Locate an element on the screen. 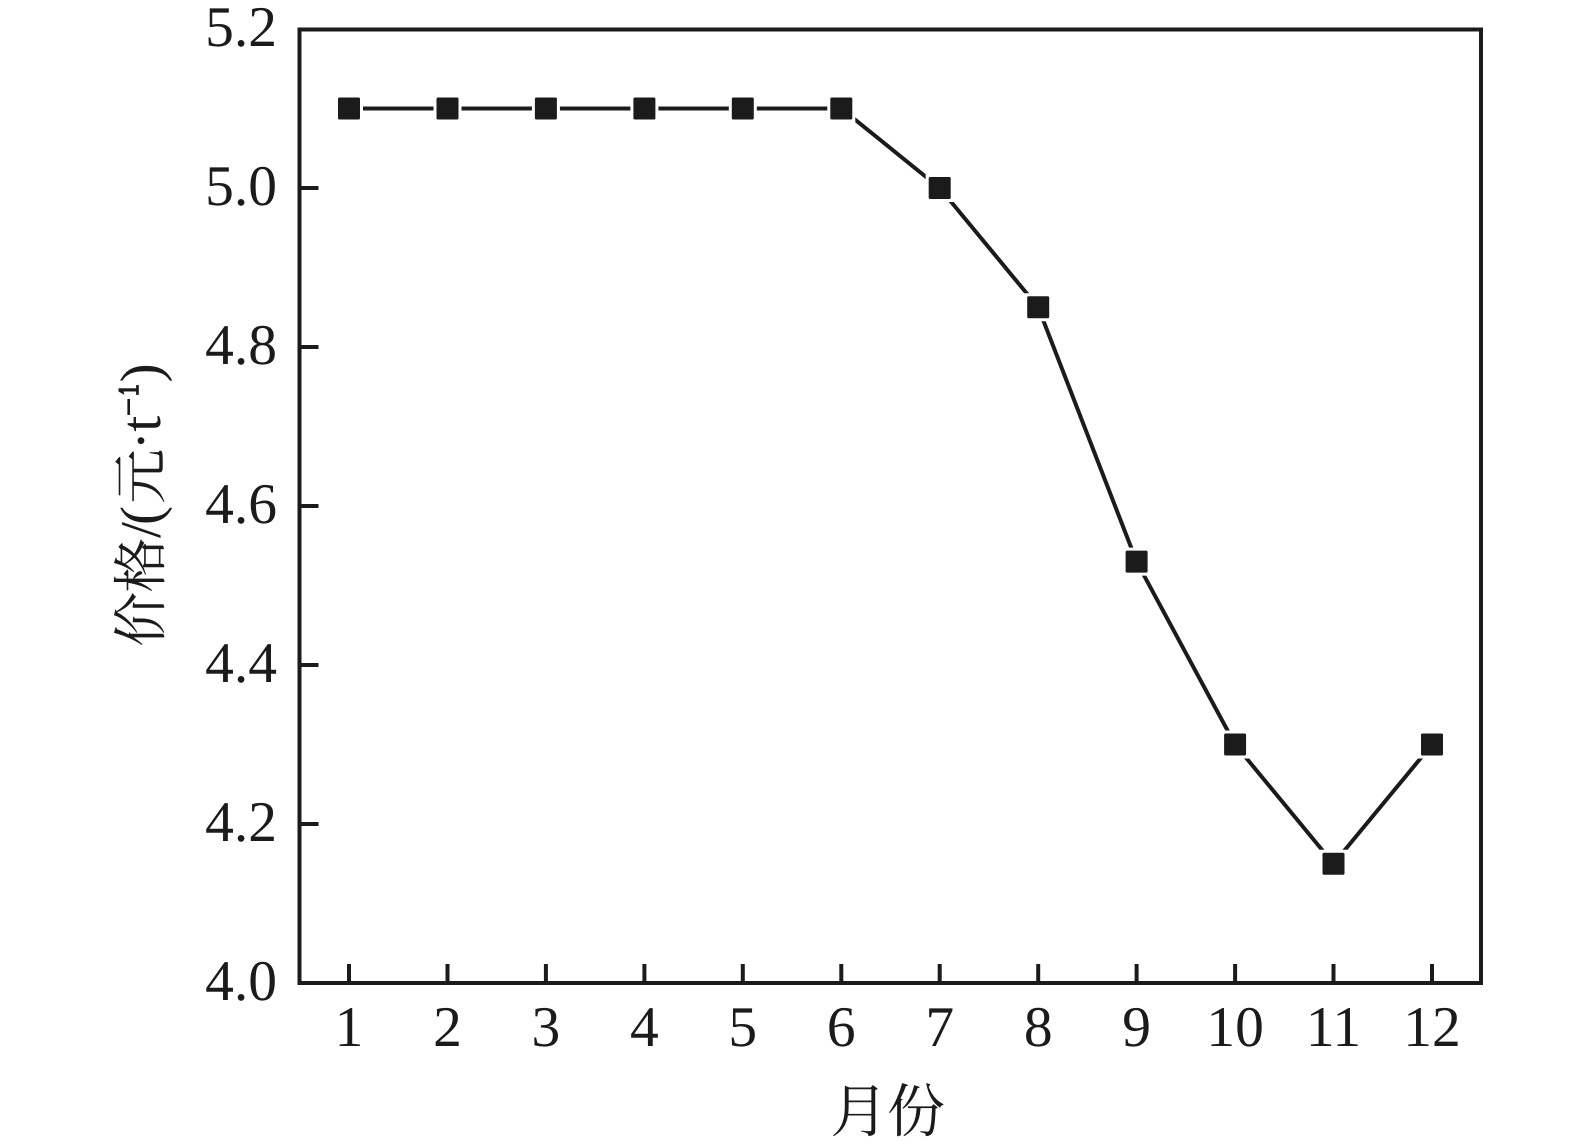  svg-text: 11 is located at coordinates (1333, 1027).